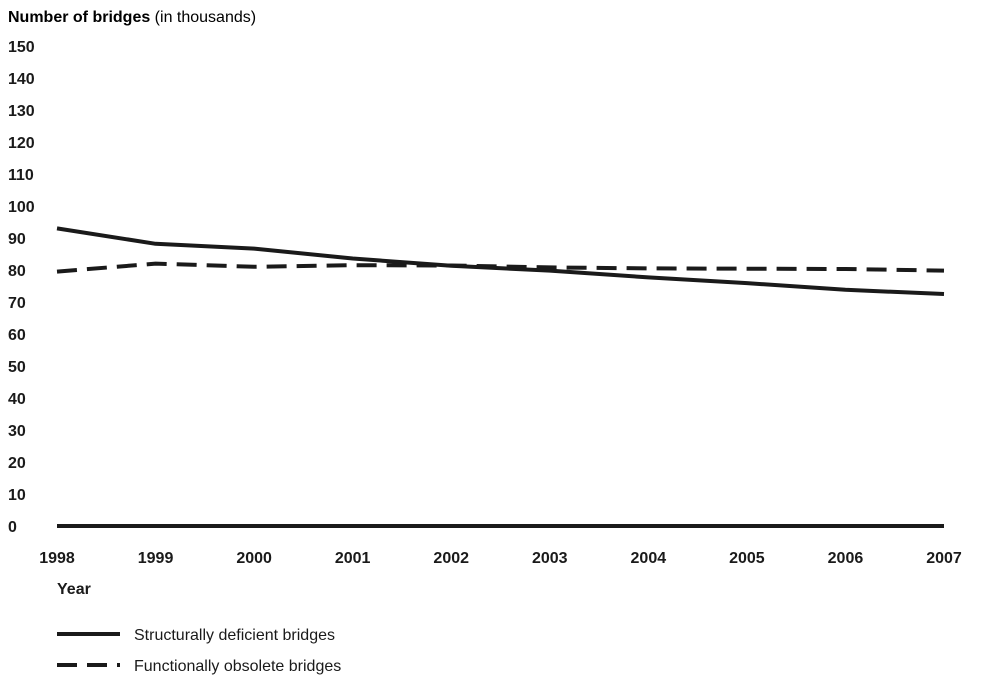 The height and width of the screenshot is (678, 982). I want to click on y-tick-label: 70, so click(17, 303).